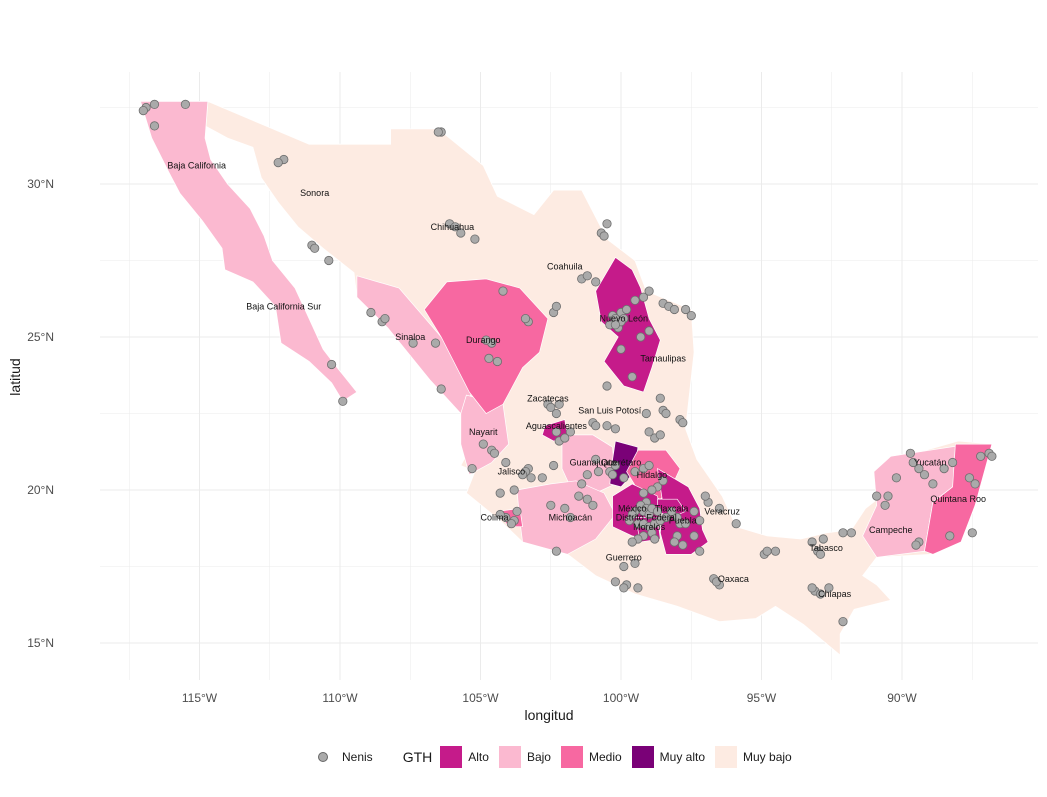 The height and width of the screenshot is (797, 1047). What do you see at coordinates (605, 757) in the screenshot?
I see `legend-label-medio: Medio` at bounding box center [605, 757].